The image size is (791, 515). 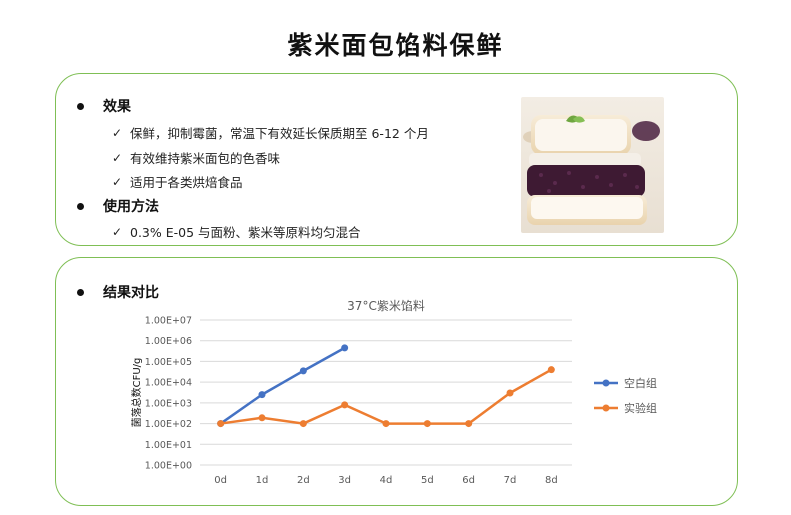 I want to click on effect-item-text: 适用于各类烘焙食品, so click(x=186, y=182).